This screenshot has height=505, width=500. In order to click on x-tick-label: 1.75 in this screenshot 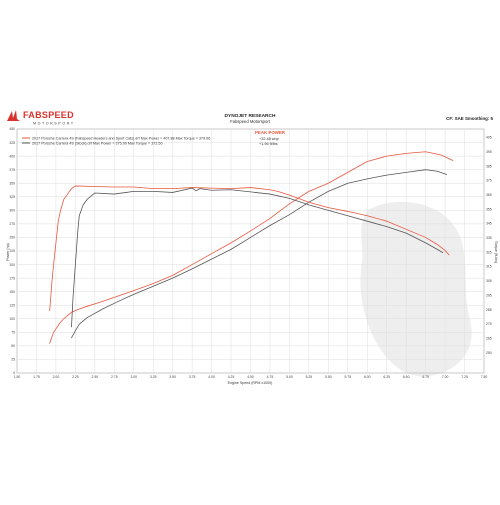, I will do `click(36, 377)`.